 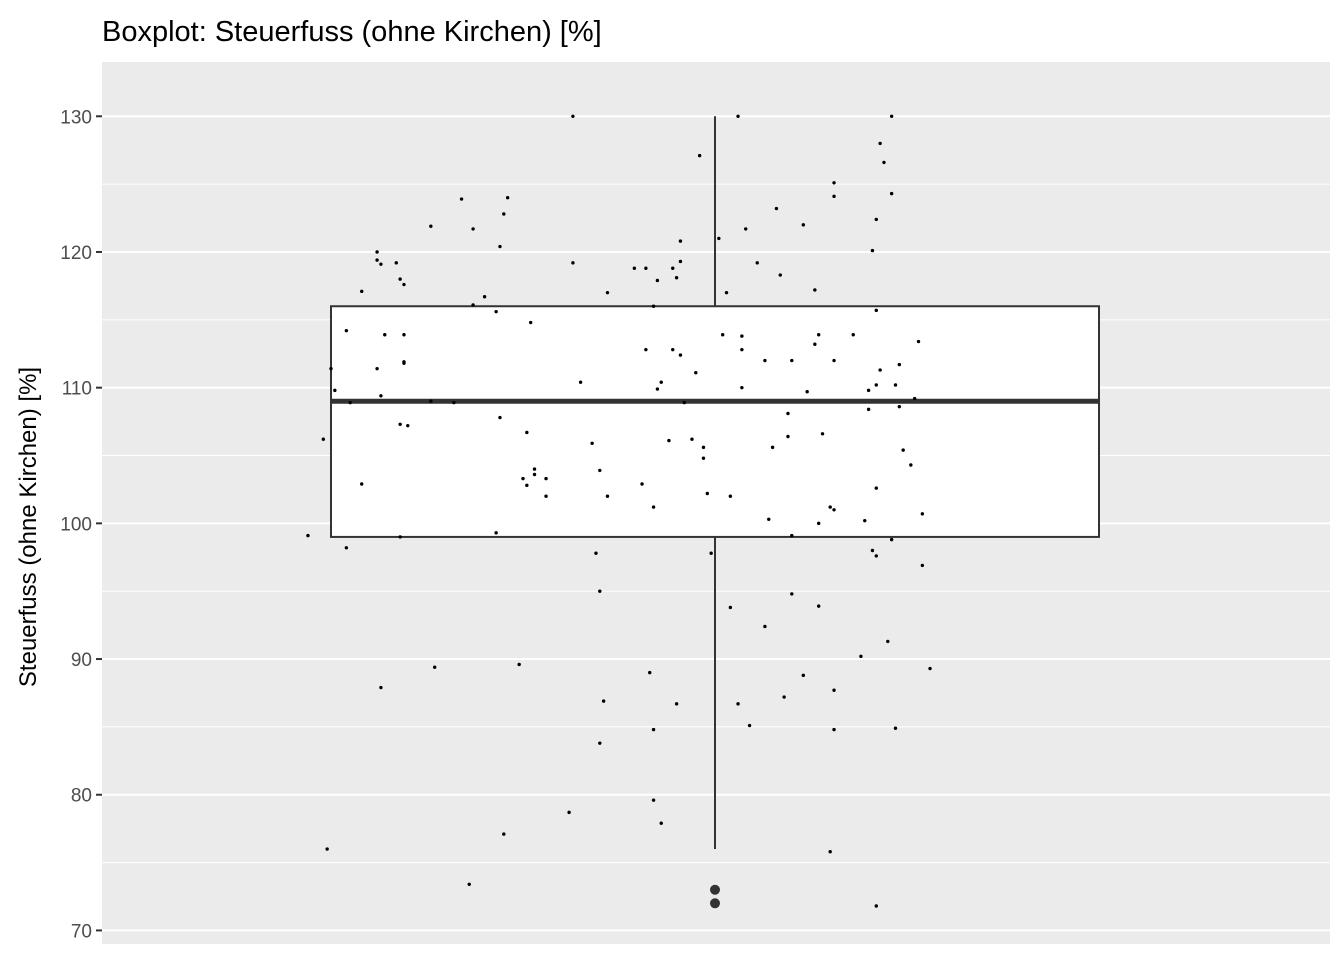 I want to click on chart-title: Boxplot: Steuerfuss (ohne Kirchen) [%], so click(x=352, y=32).